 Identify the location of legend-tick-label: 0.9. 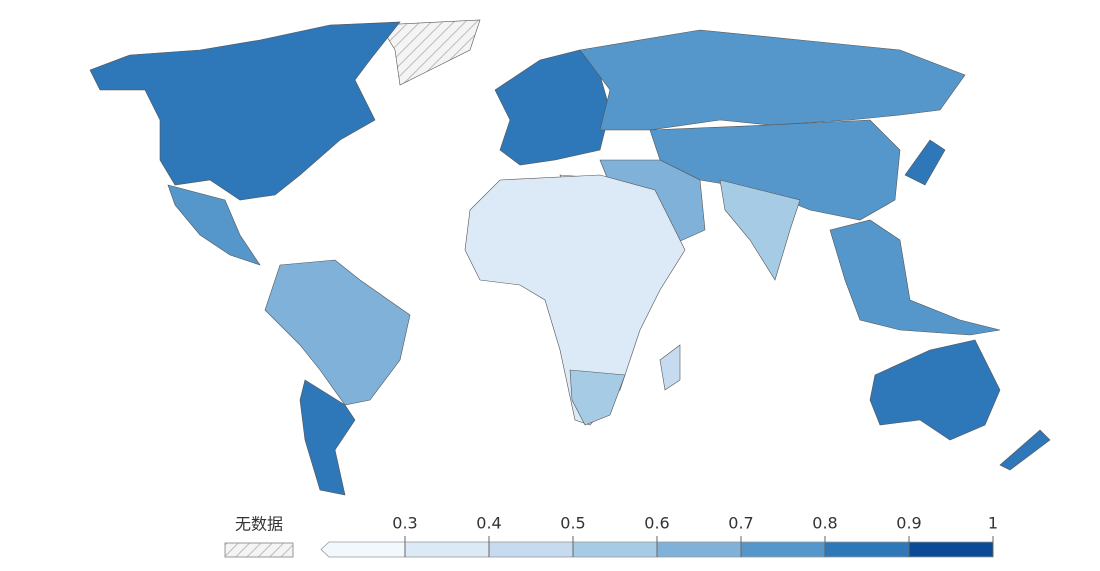
(908, 523).